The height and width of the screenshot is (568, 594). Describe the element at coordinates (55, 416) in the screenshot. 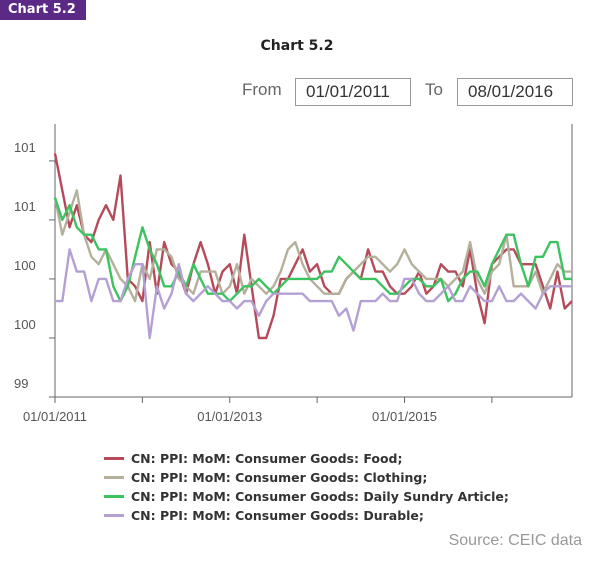

I see `x-tick-label: 01/01/2011` at that location.